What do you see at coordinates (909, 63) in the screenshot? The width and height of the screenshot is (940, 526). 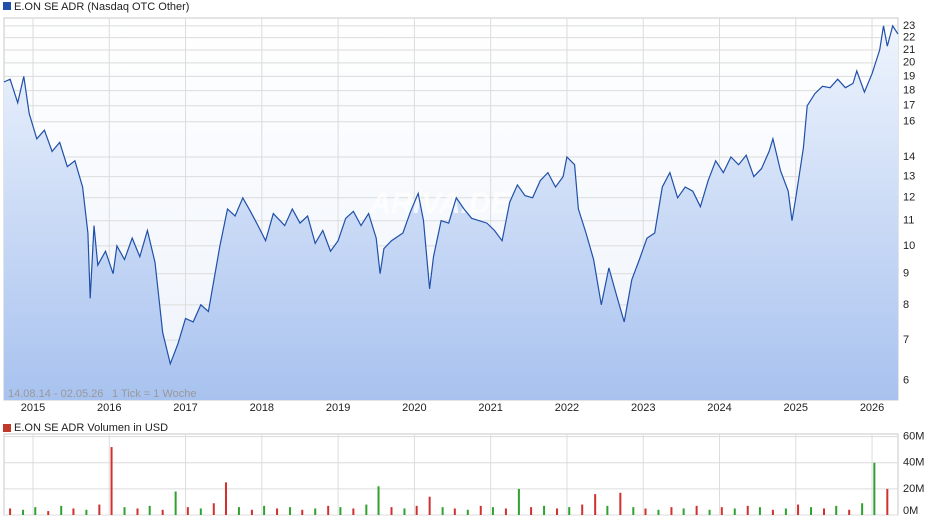 I see `y-tick-label: 20` at bounding box center [909, 63].